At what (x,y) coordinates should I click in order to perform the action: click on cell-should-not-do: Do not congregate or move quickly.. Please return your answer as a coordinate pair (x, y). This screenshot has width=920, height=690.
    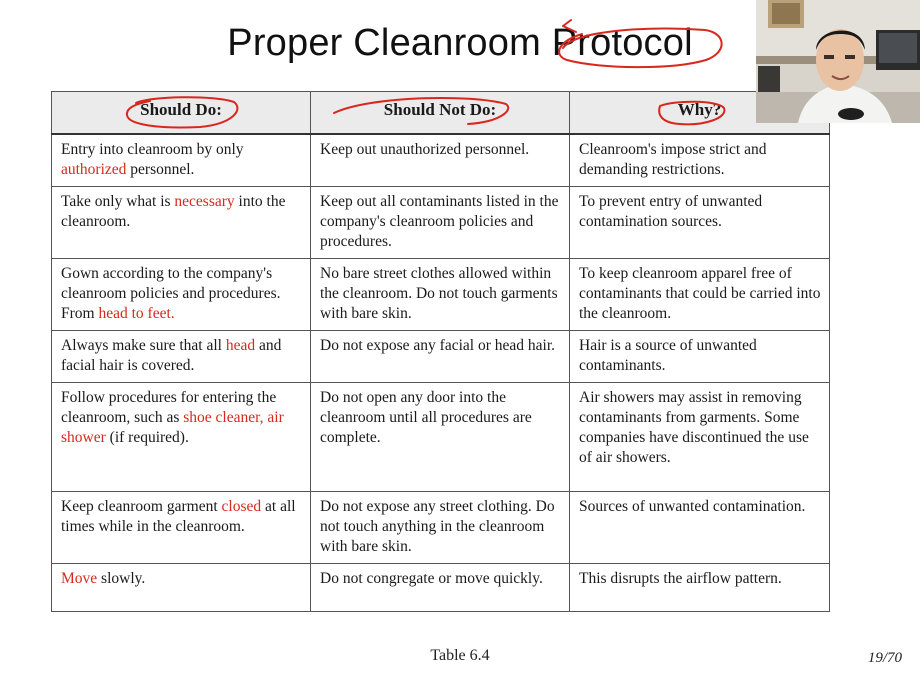
    Looking at the image, I should click on (440, 587).